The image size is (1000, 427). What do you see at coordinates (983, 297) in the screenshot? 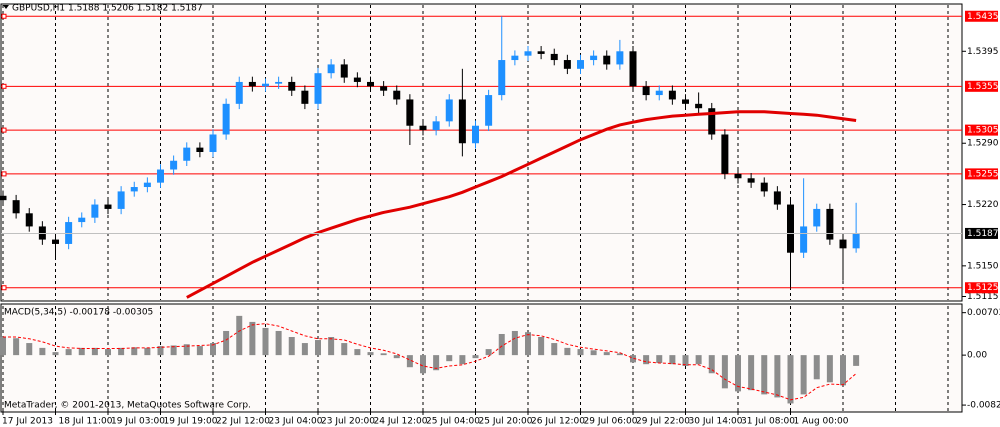
I see `y-tick-label: 1.5115` at bounding box center [983, 297].